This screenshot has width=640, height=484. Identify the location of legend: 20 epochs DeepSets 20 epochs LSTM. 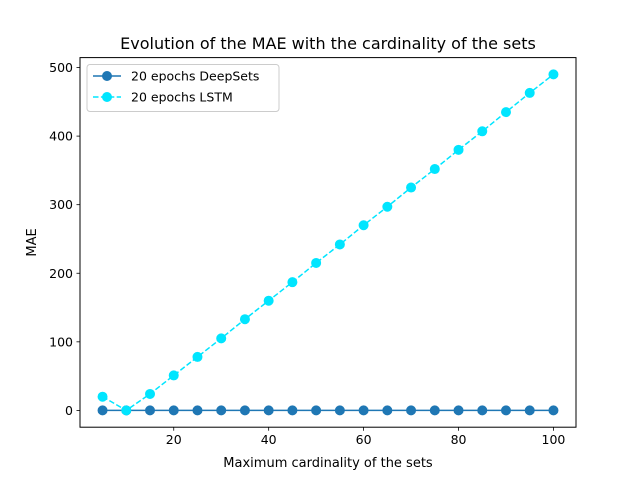
(183, 88).